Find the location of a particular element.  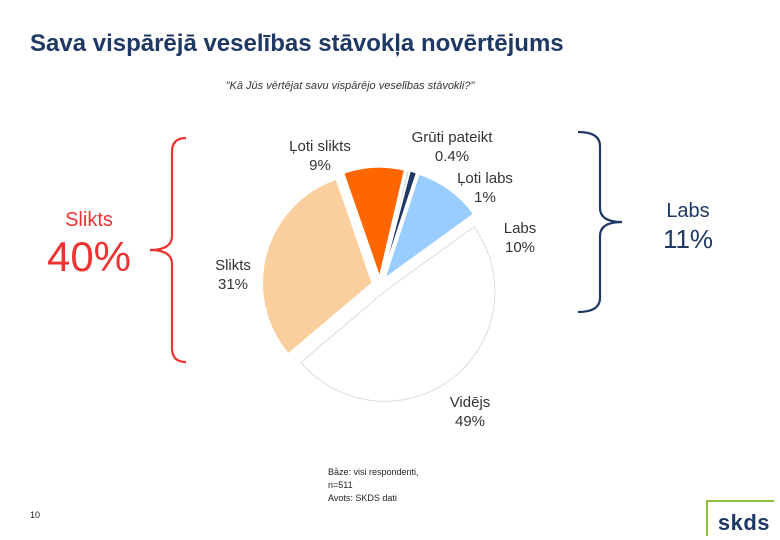

label-videjs: Vidējs 49% is located at coordinates (470, 412).